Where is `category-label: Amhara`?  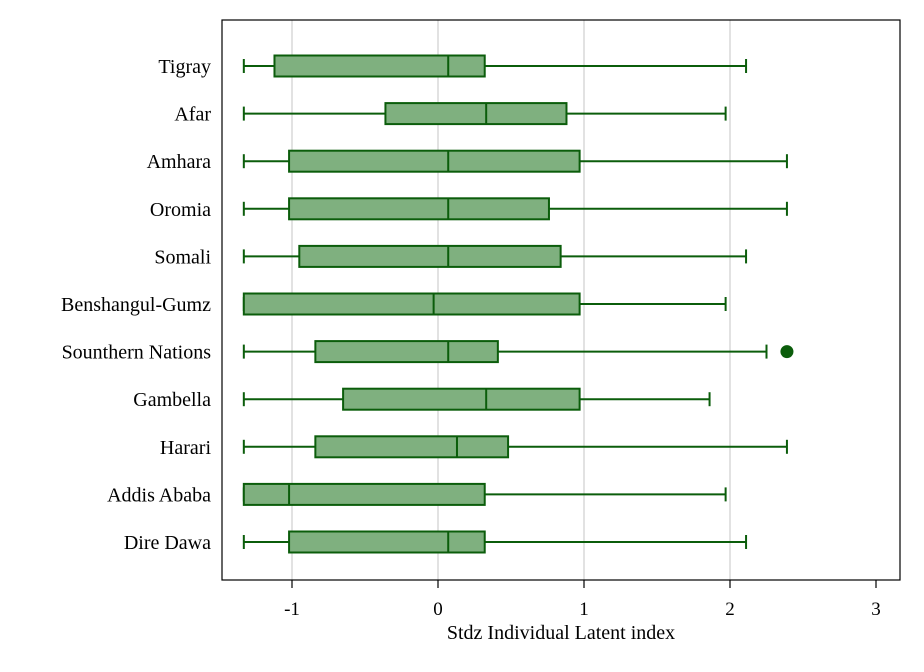 category-label: Amhara is located at coordinates (179, 162).